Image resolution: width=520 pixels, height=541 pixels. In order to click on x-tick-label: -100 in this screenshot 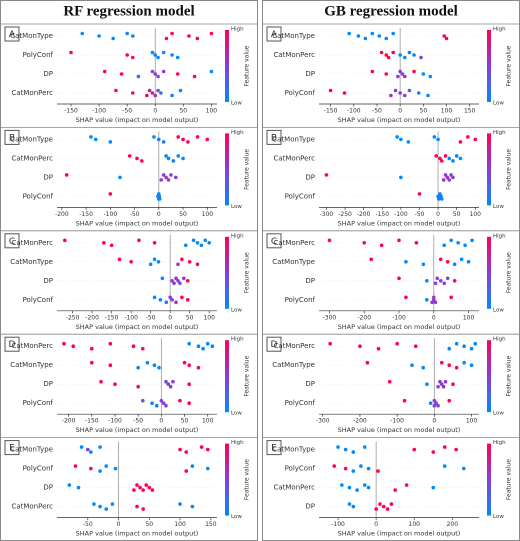, I will do `click(399, 317)`.